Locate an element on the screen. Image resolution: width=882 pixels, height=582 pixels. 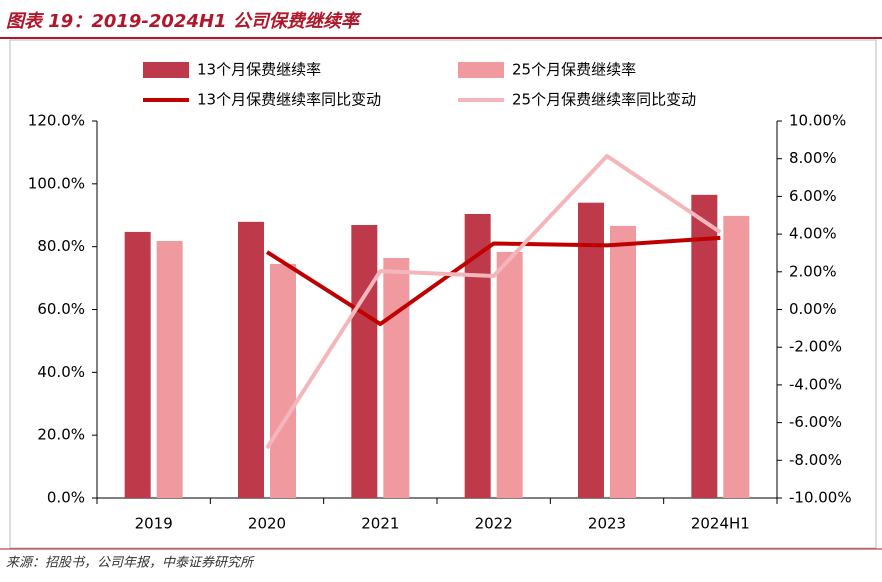
y2-tick-label: -10.00% is located at coordinates (820, 498).